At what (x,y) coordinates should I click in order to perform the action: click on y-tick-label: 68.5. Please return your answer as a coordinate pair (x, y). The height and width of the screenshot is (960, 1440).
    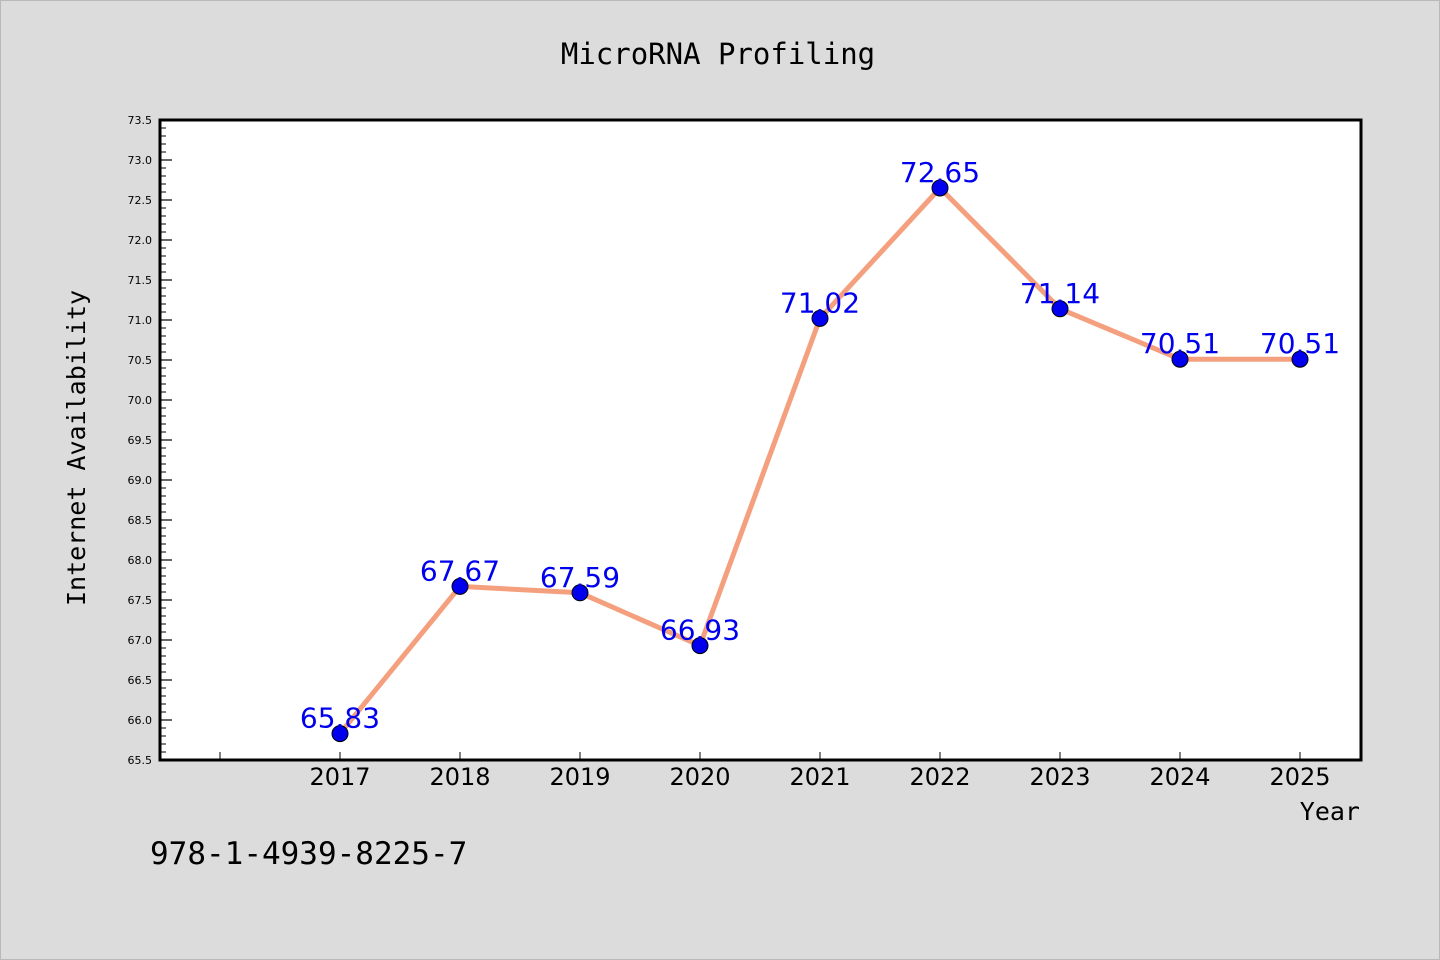
    Looking at the image, I should click on (140, 520).